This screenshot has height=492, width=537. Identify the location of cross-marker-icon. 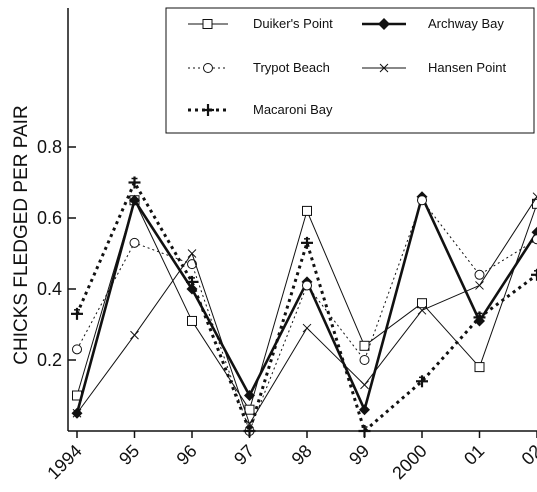
(208, 110).